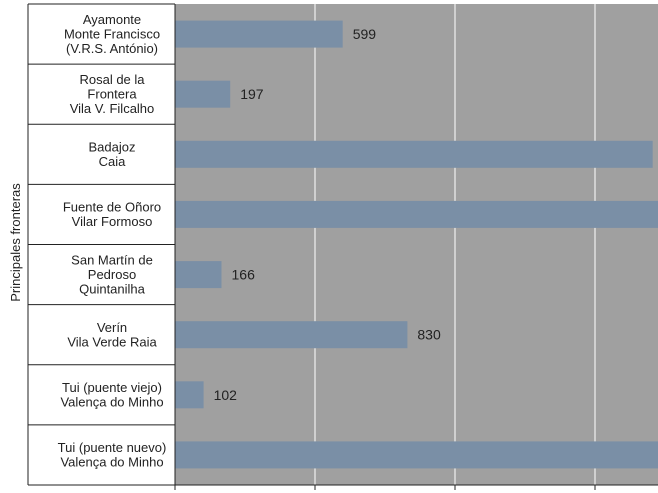 This screenshot has height=493, width=658. Describe the element at coordinates (112, 335) in the screenshot. I see `category-label: Verín Vila Verde Raia` at that location.